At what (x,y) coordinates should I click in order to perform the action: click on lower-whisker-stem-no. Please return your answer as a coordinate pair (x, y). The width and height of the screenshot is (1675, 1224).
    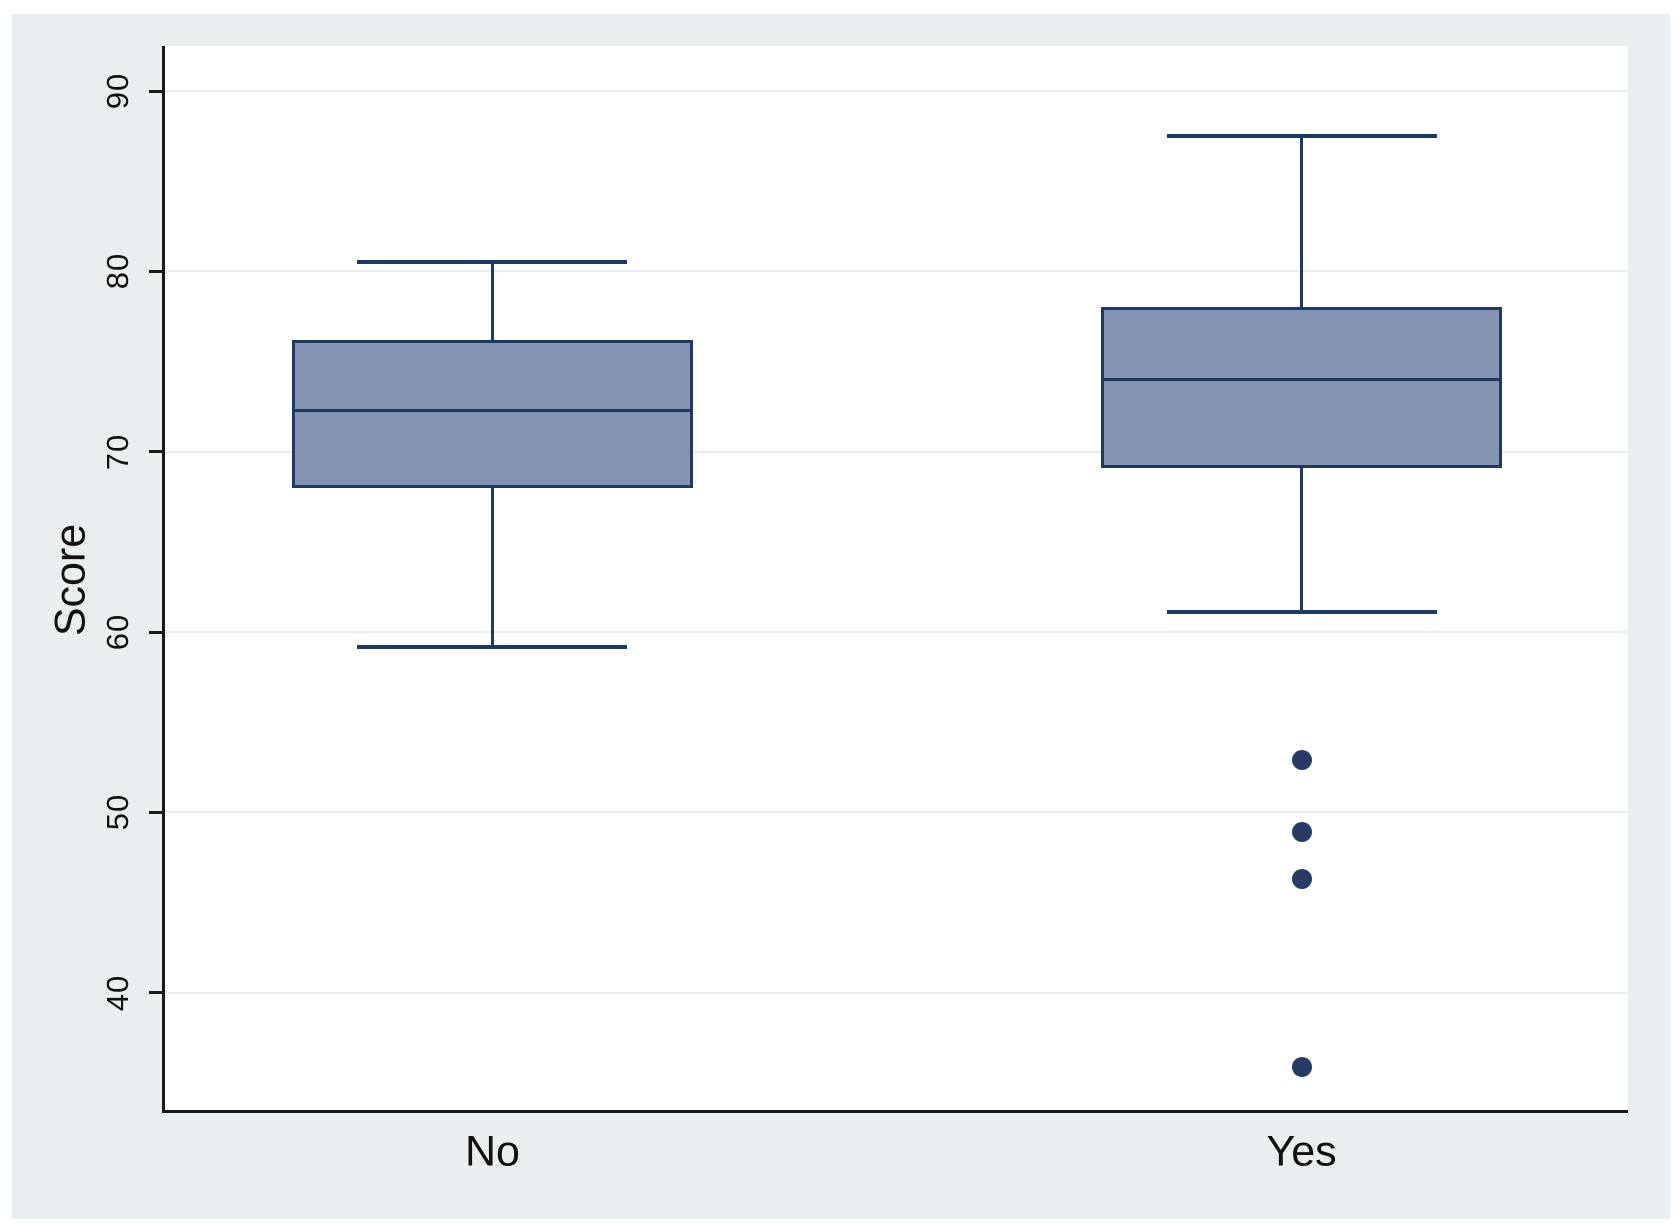
    Looking at the image, I should click on (492, 567).